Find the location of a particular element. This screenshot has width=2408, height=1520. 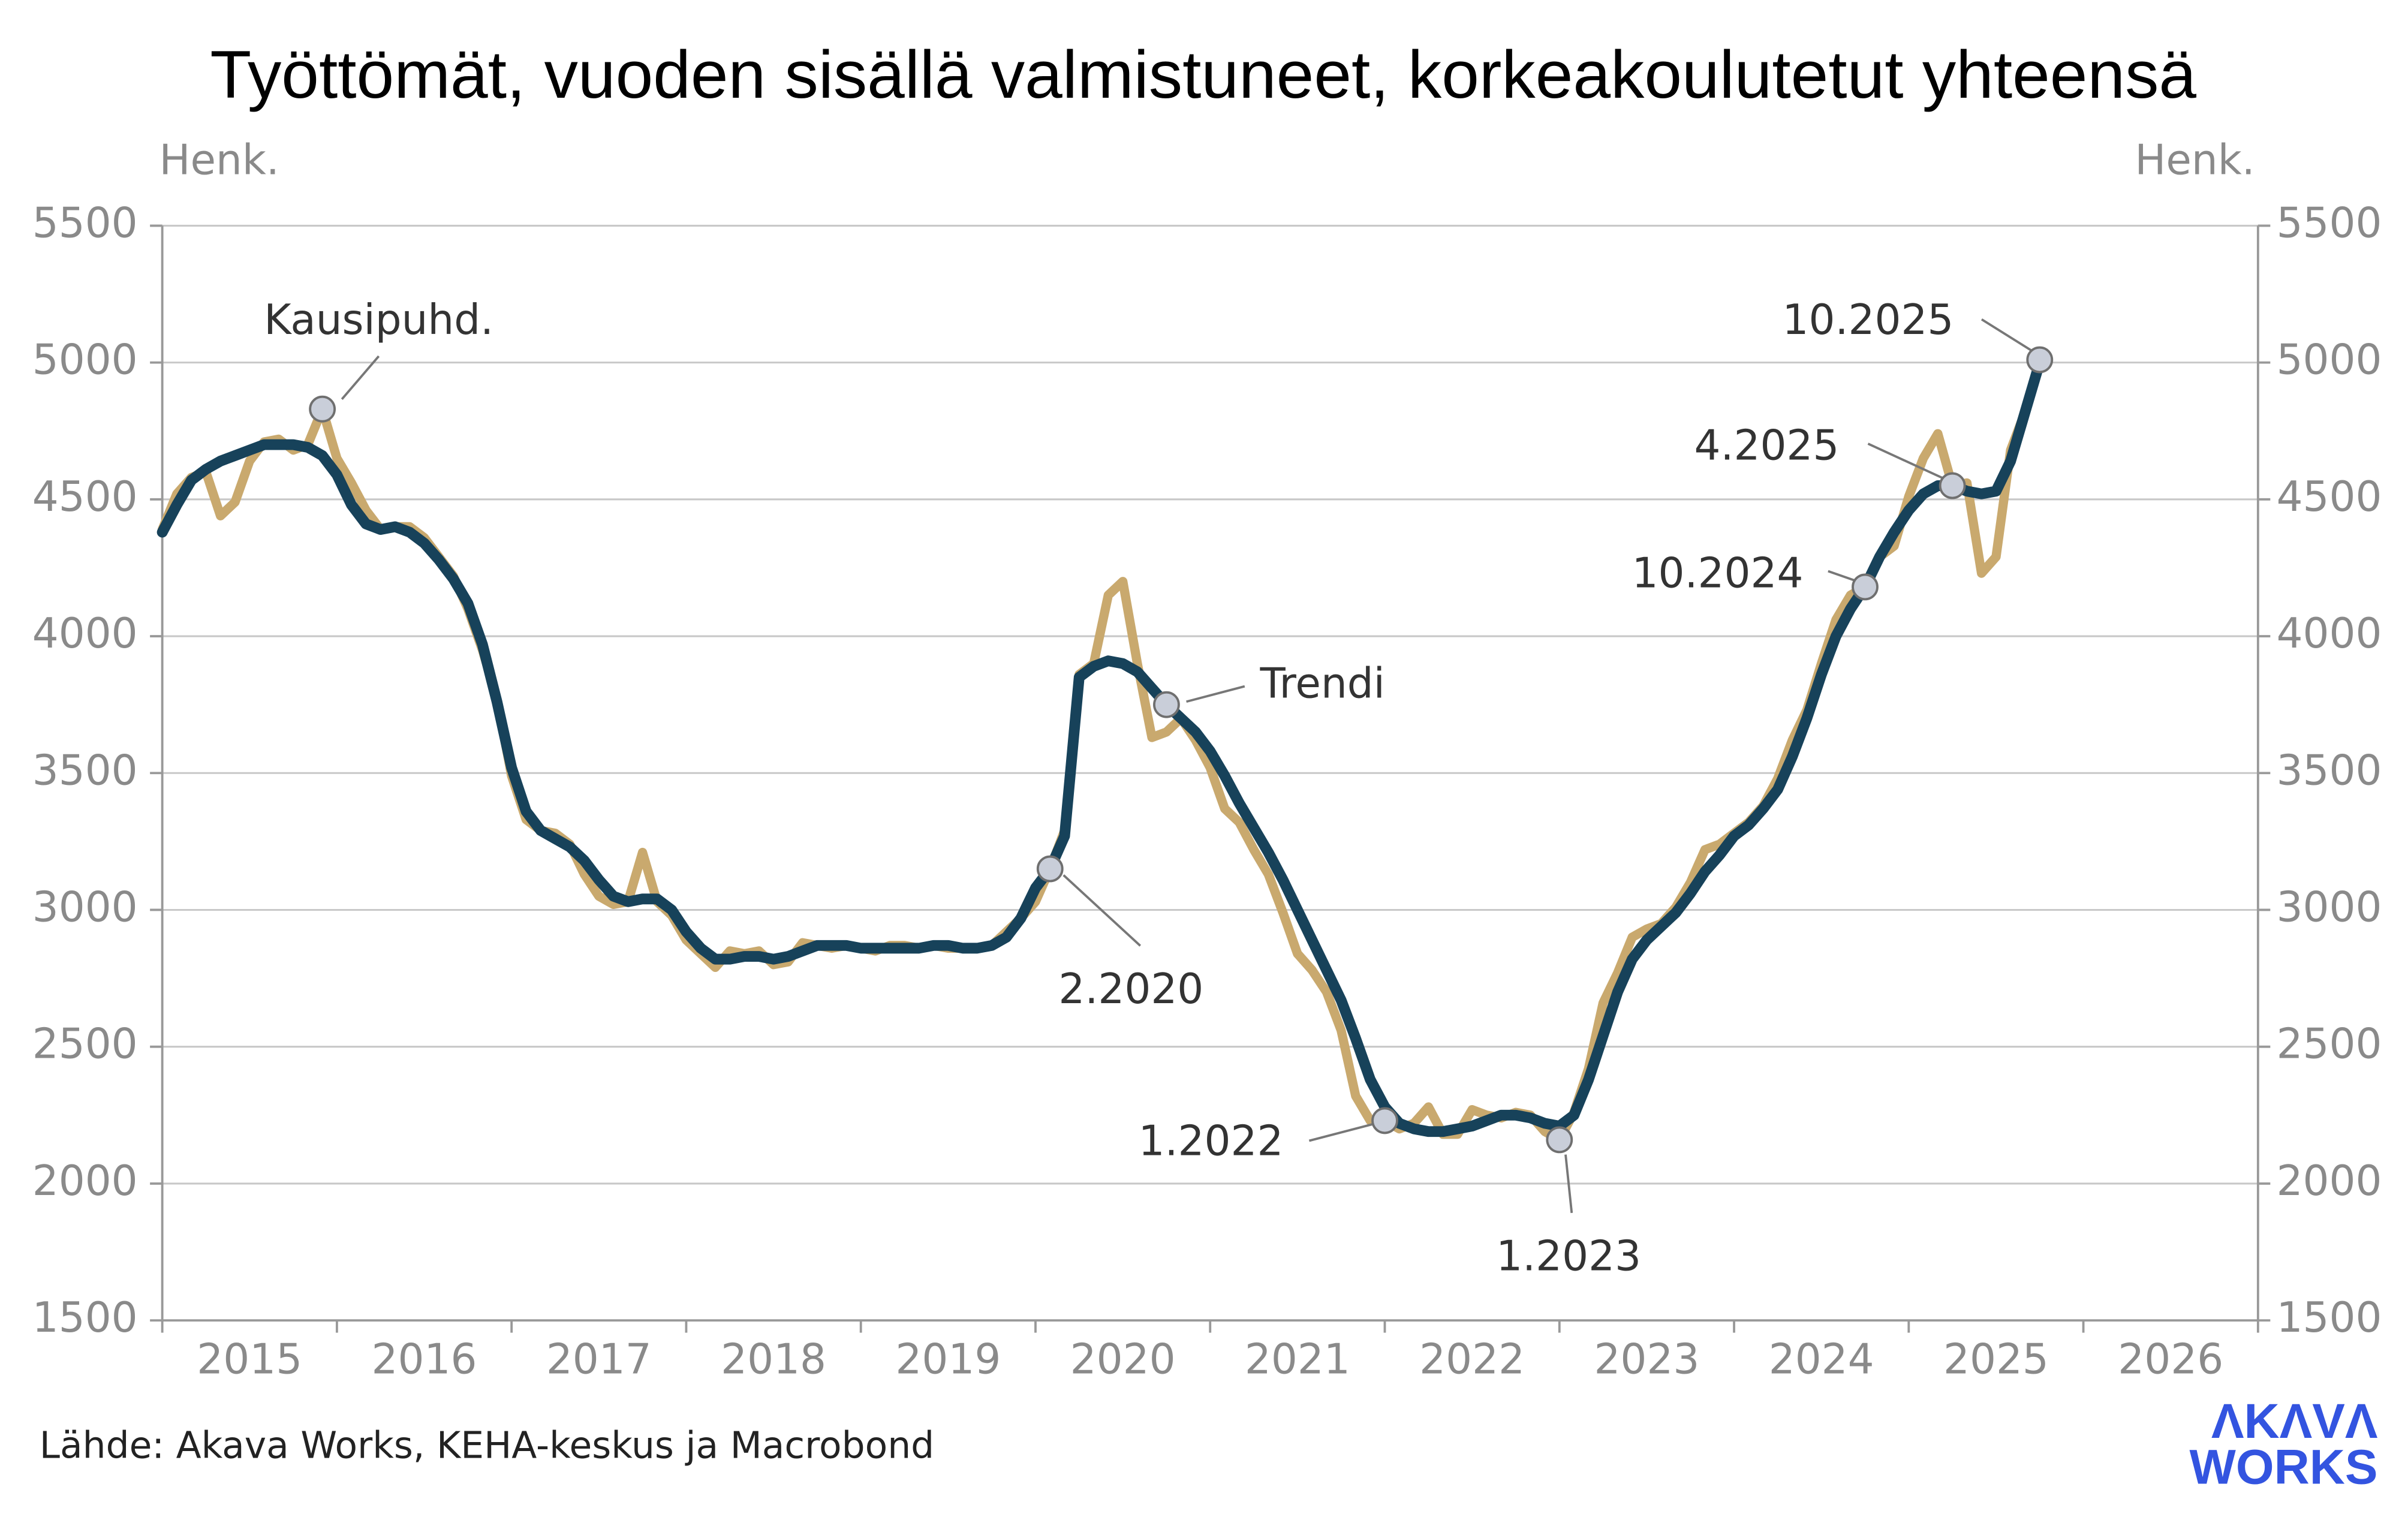

annotation-label: 10.2025 is located at coordinates (1869, 320).